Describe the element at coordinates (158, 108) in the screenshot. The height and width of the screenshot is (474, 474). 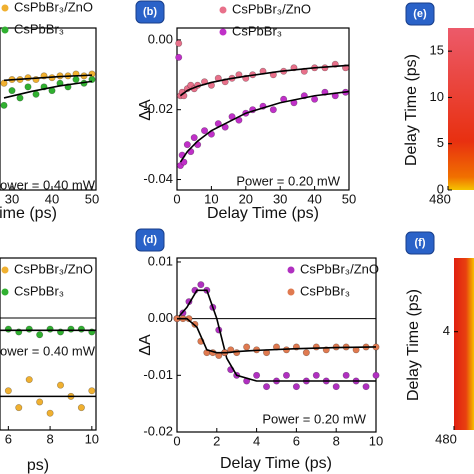
I see `y-tick-label: -0.02` at that location.